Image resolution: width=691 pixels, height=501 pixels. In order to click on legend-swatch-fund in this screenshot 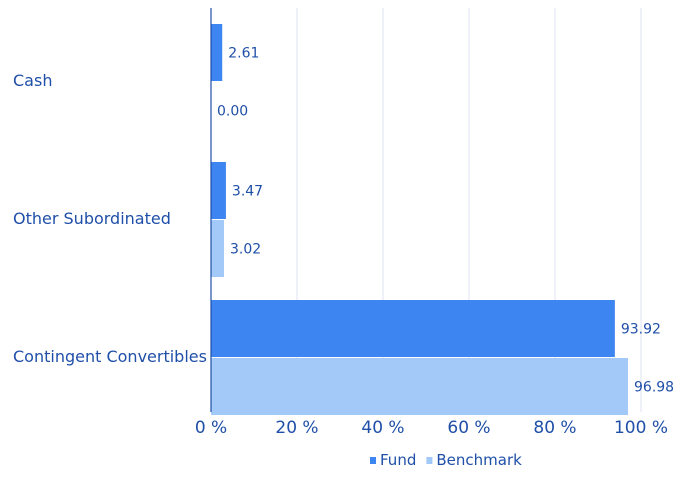, I will do `click(373, 460)`.